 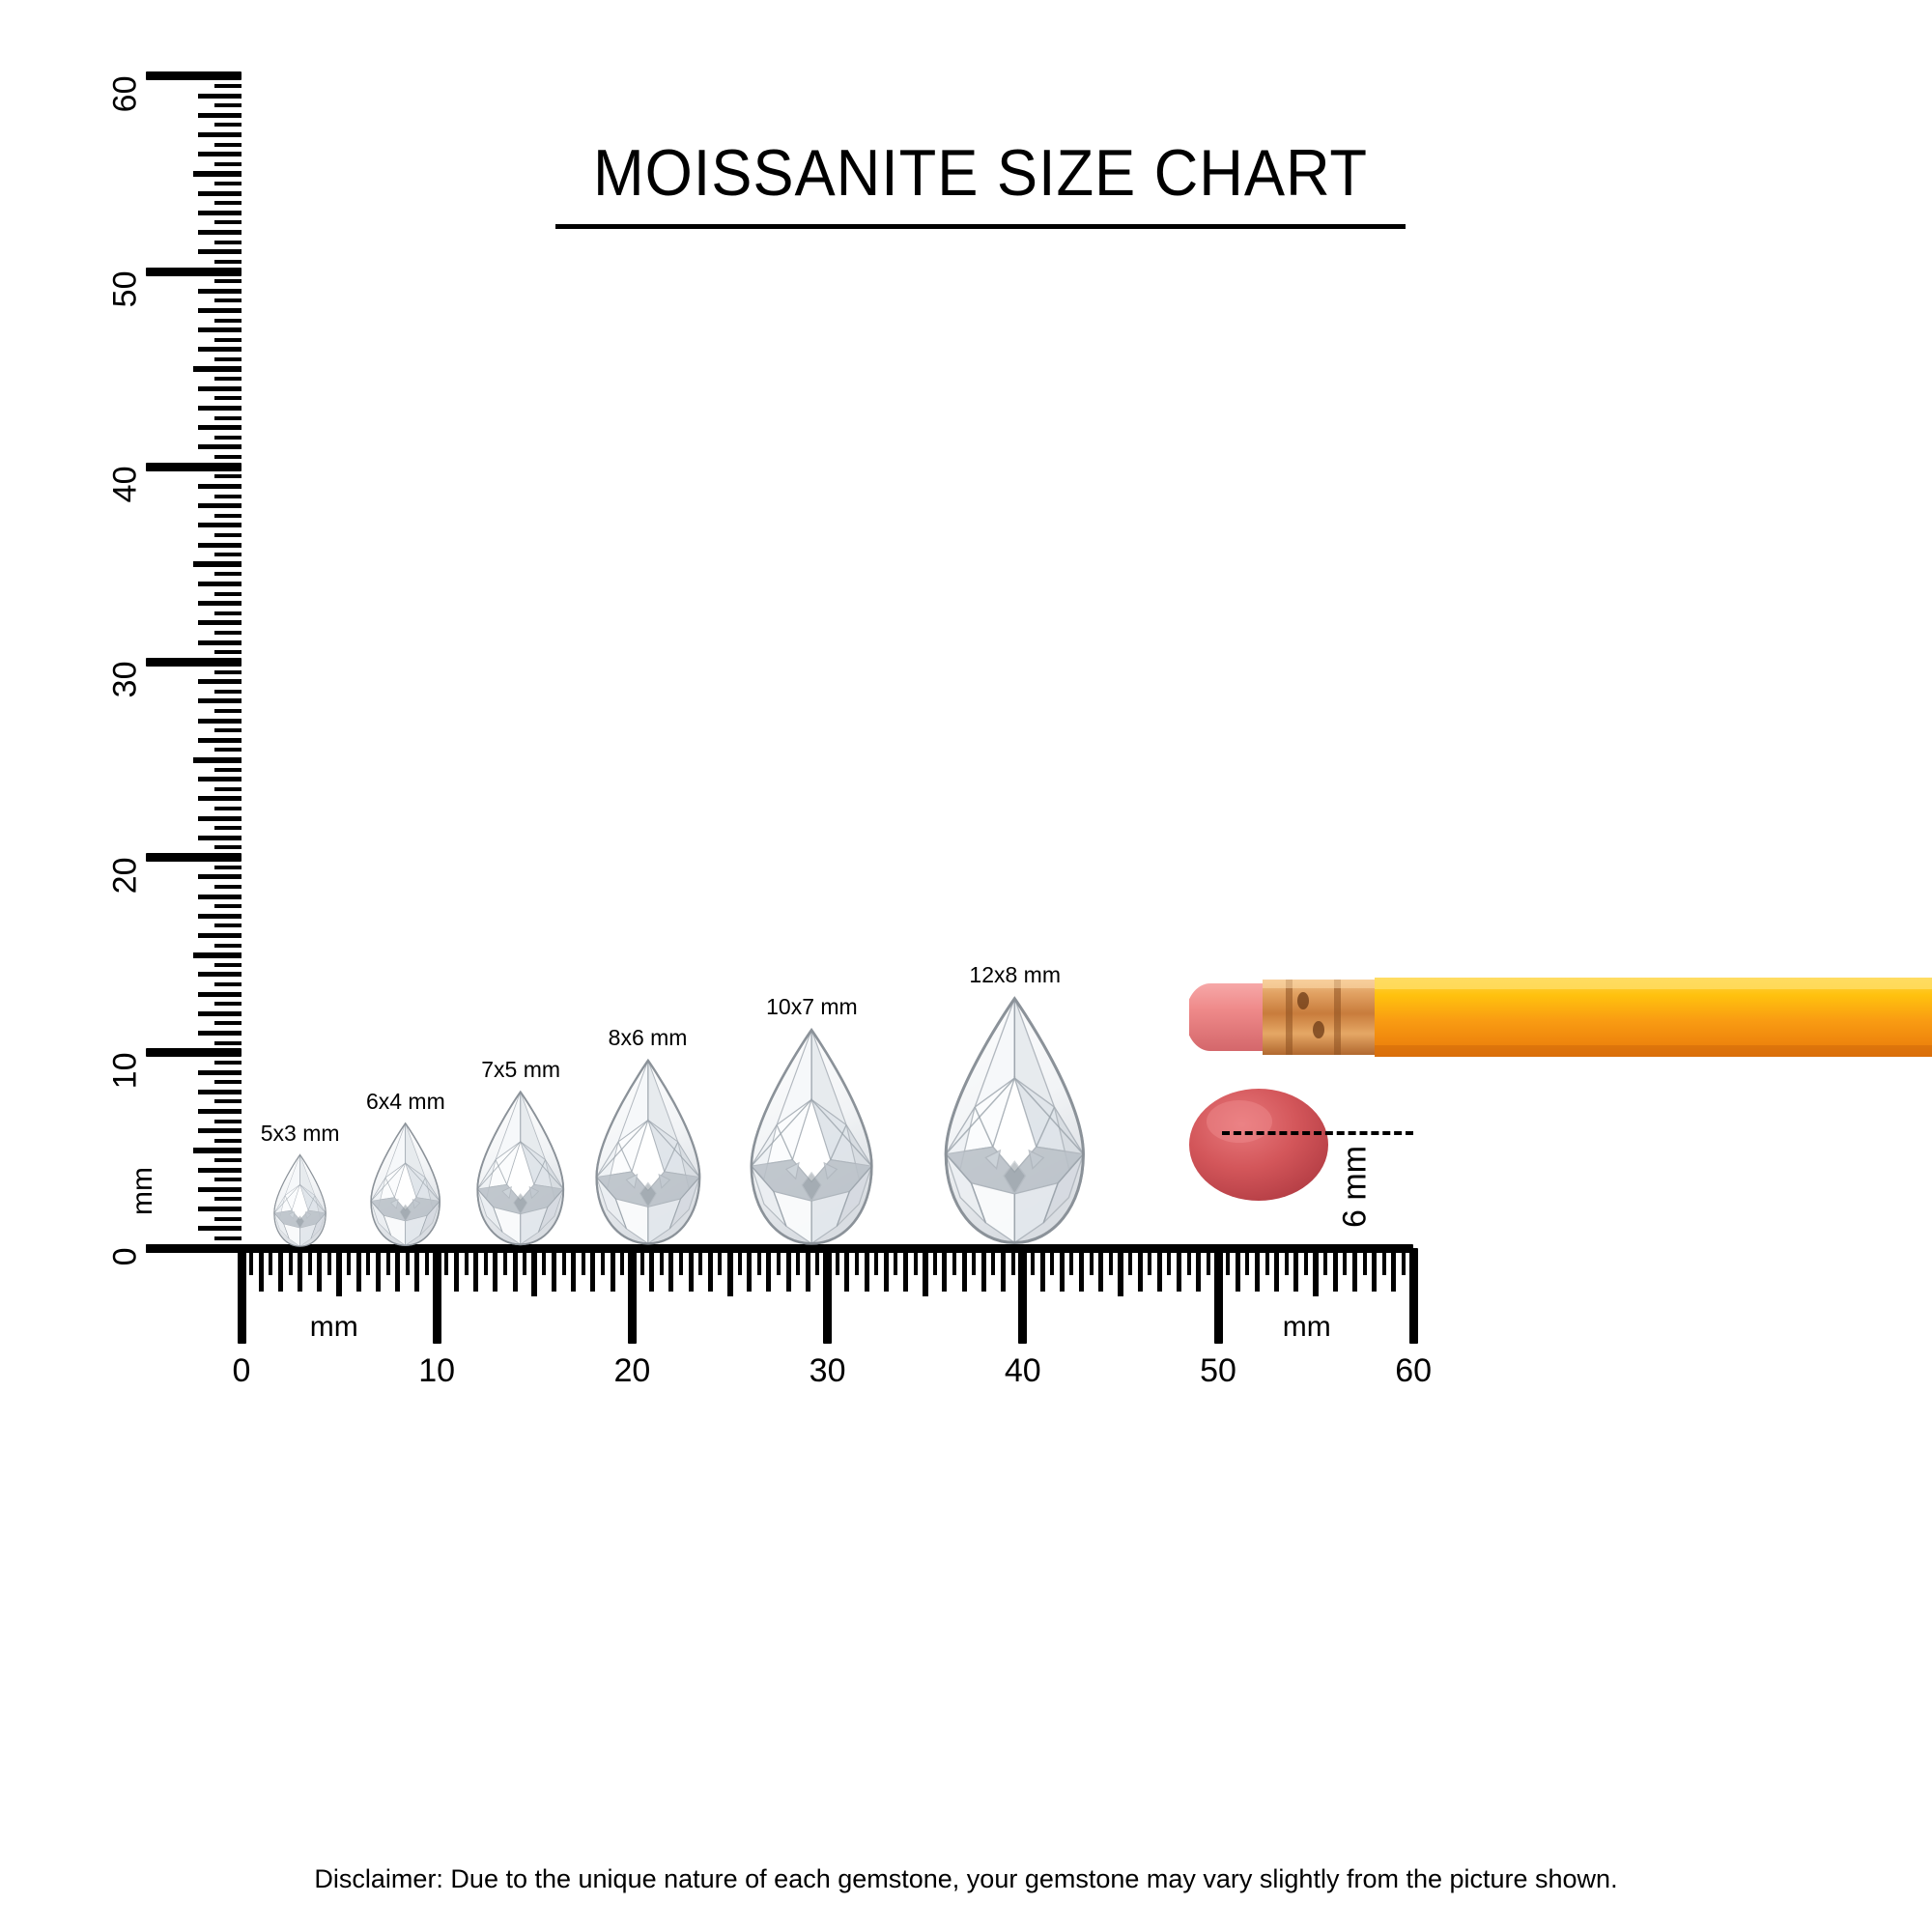 What do you see at coordinates (1015, 974) in the screenshot?
I see `gemstone-label: 12x8 mm` at bounding box center [1015, 974].